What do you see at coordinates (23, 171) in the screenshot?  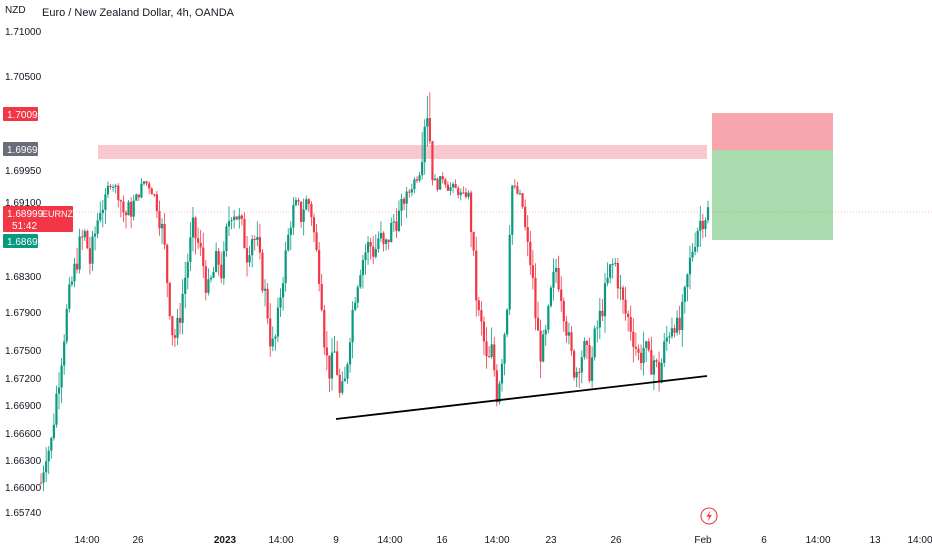 I see `price-tick-label: 1.69950` at bounding box center [23, 171].